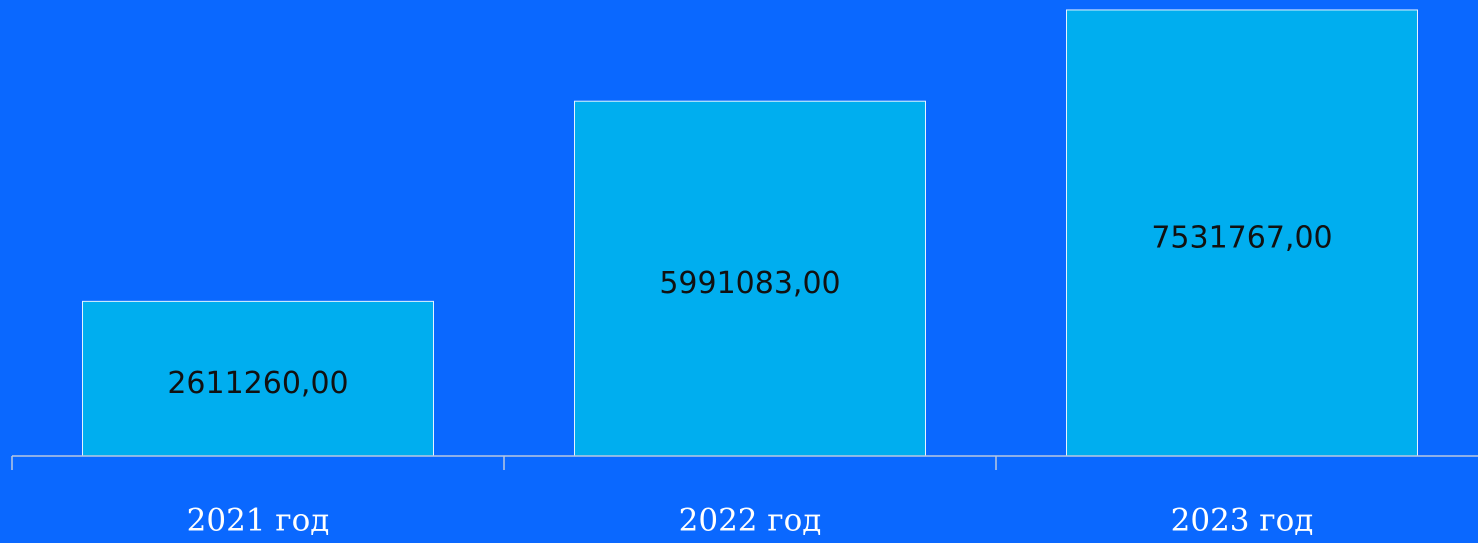 The width and height of the screenshot is (1478, 543). Describe the element at coordinates (258, 521) in the screenshot. I see `x-tick-label: 2021 год` at that location.